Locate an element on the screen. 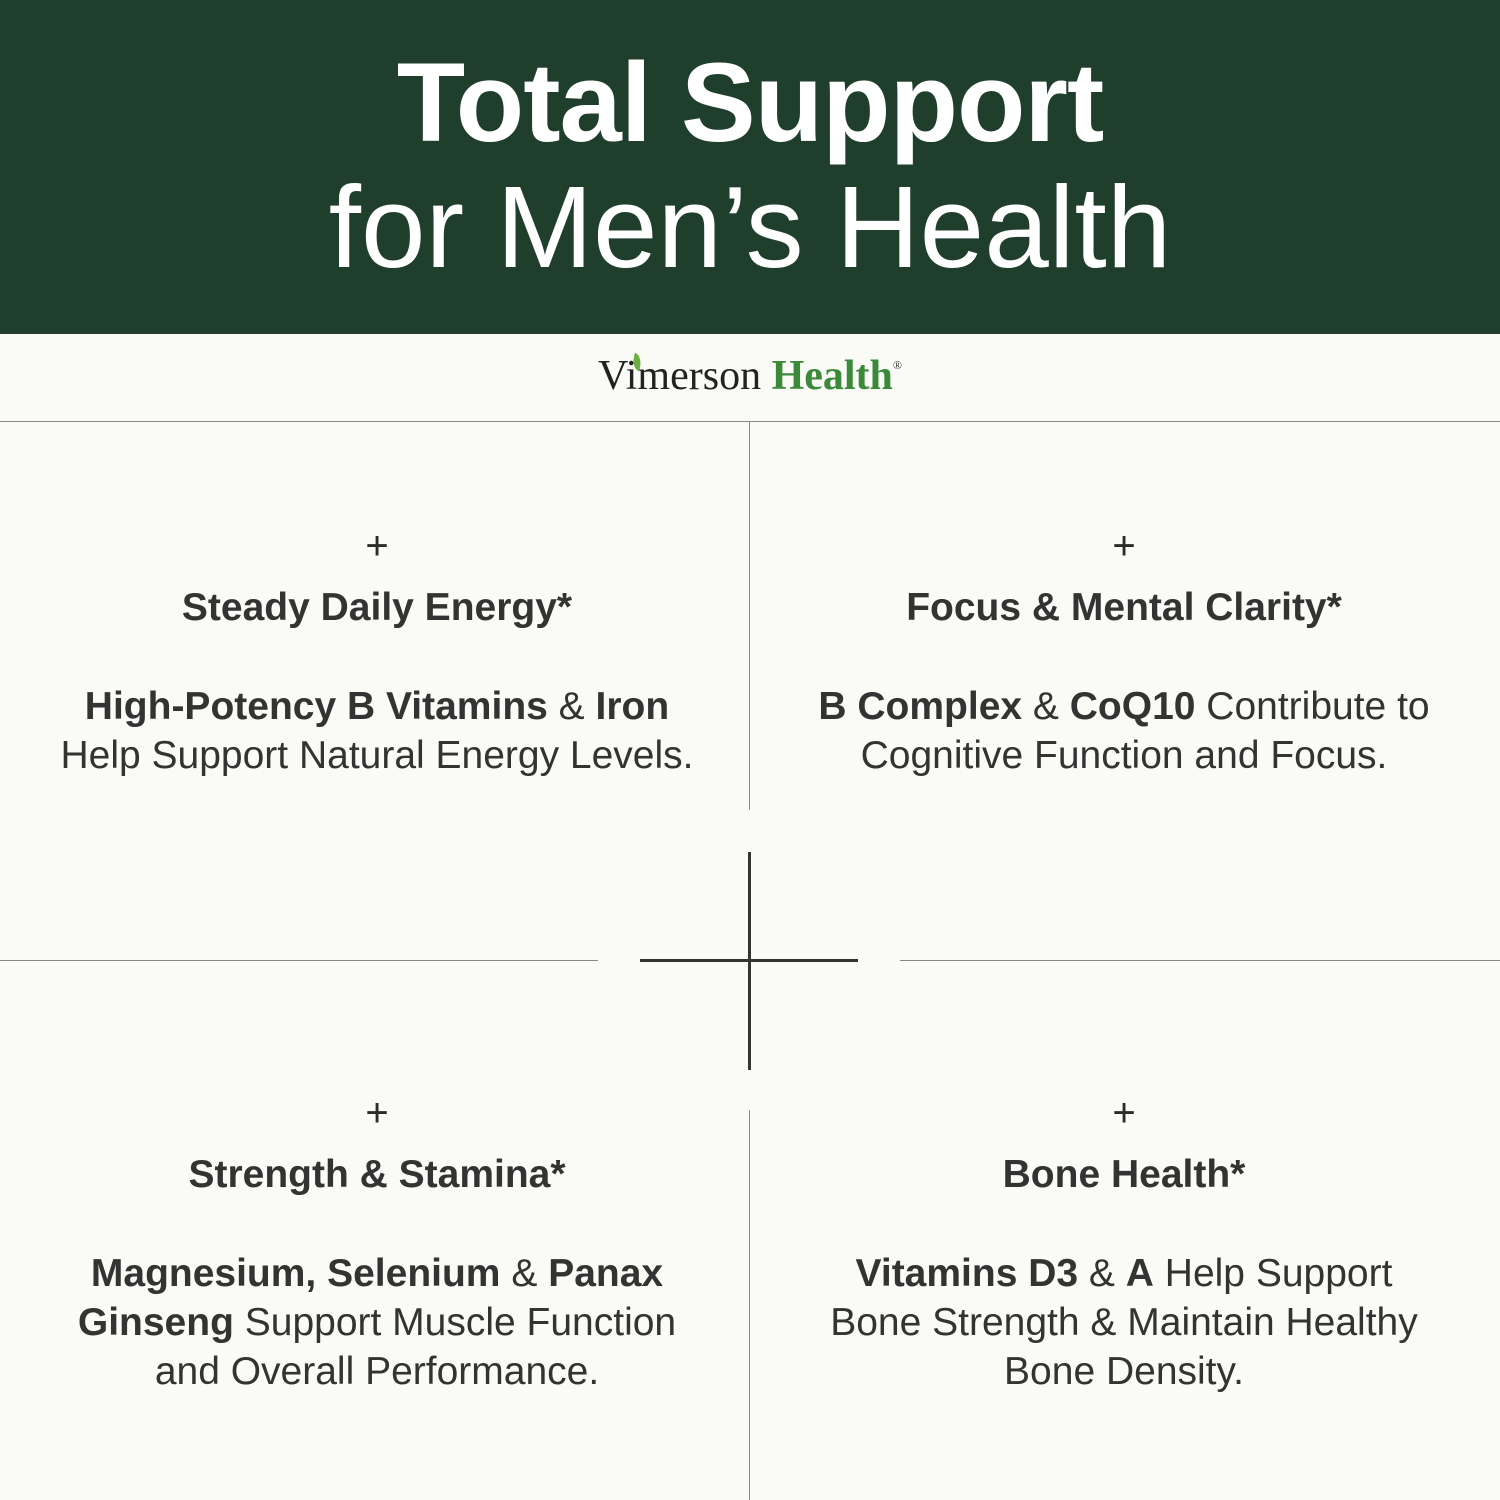 This screenshot has width=1500, height=1500. description-text: Cognitive Function and Focus. is located at coordinates (1124, 755).